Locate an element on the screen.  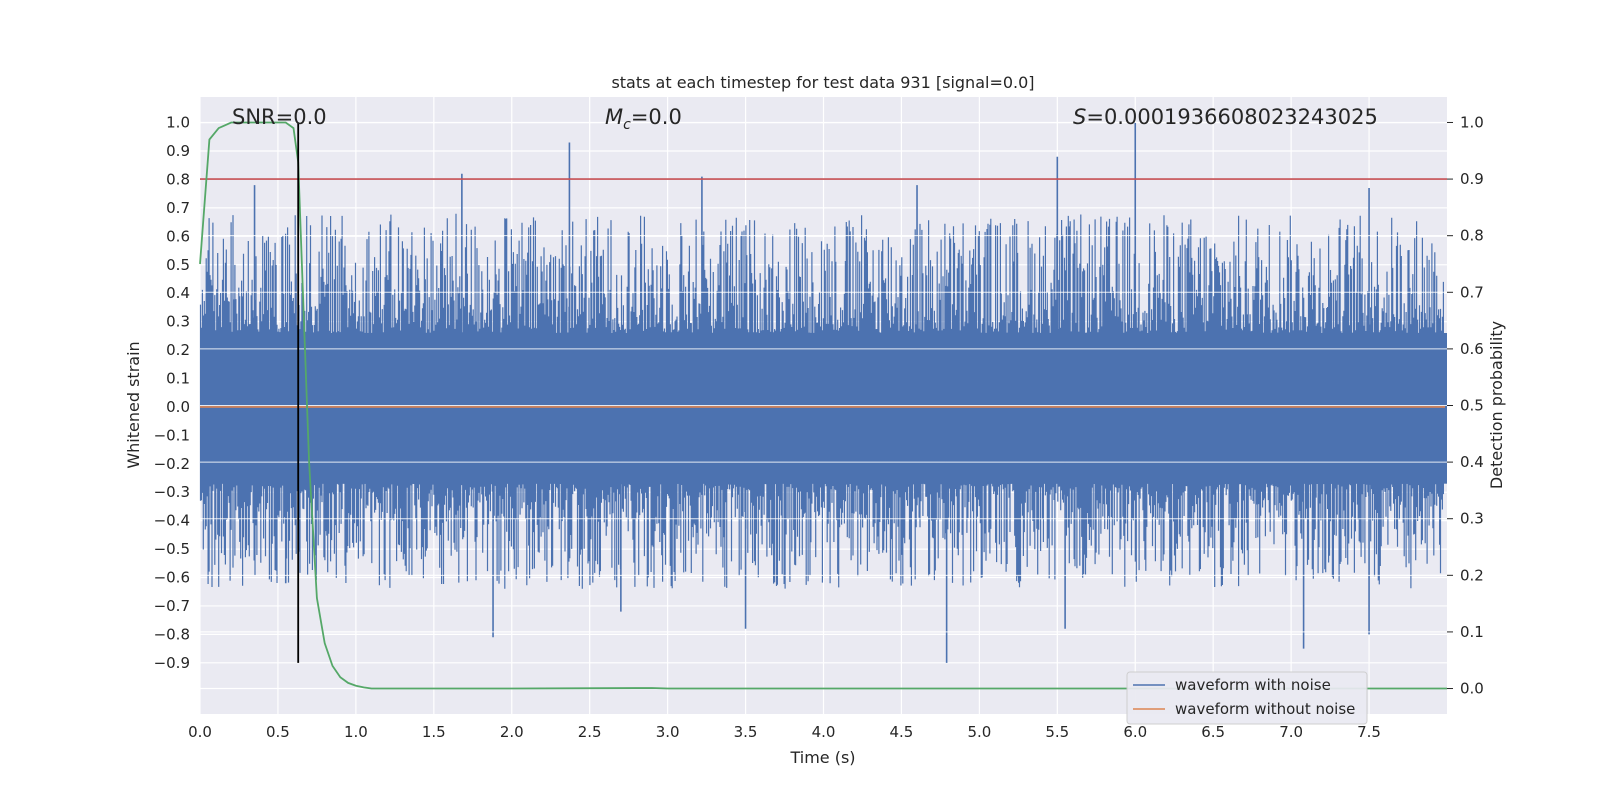
chirp-mass-annotation: Mc=0.0 is located at coordinates (643, 119).